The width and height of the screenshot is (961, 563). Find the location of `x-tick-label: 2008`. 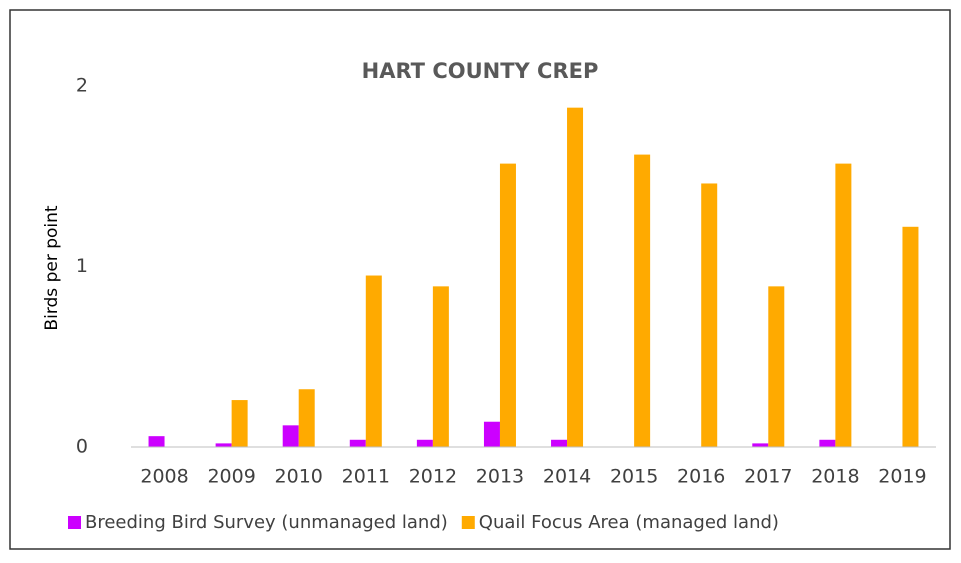

x-tick-label: 2008 is located at coordinates (164, 477).